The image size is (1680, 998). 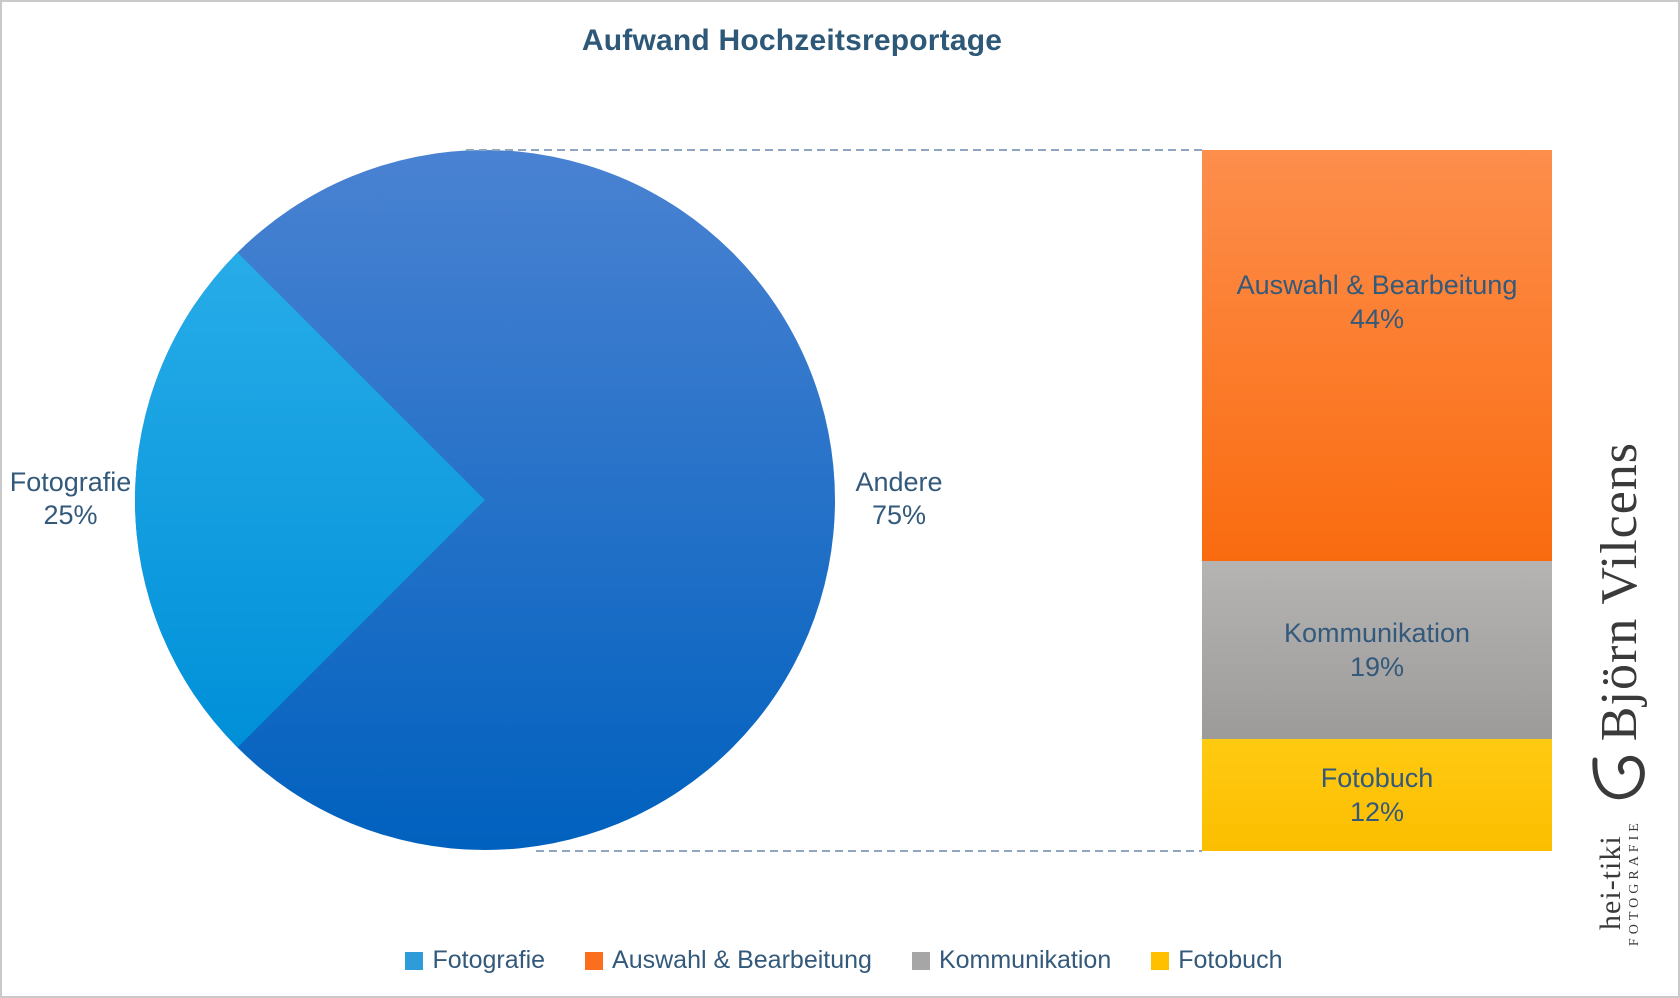 What do you see at coordinates (1160, 960) in the screenshot?
I see `legend-marker-fotobuch` at bounding box center [1160, 960].